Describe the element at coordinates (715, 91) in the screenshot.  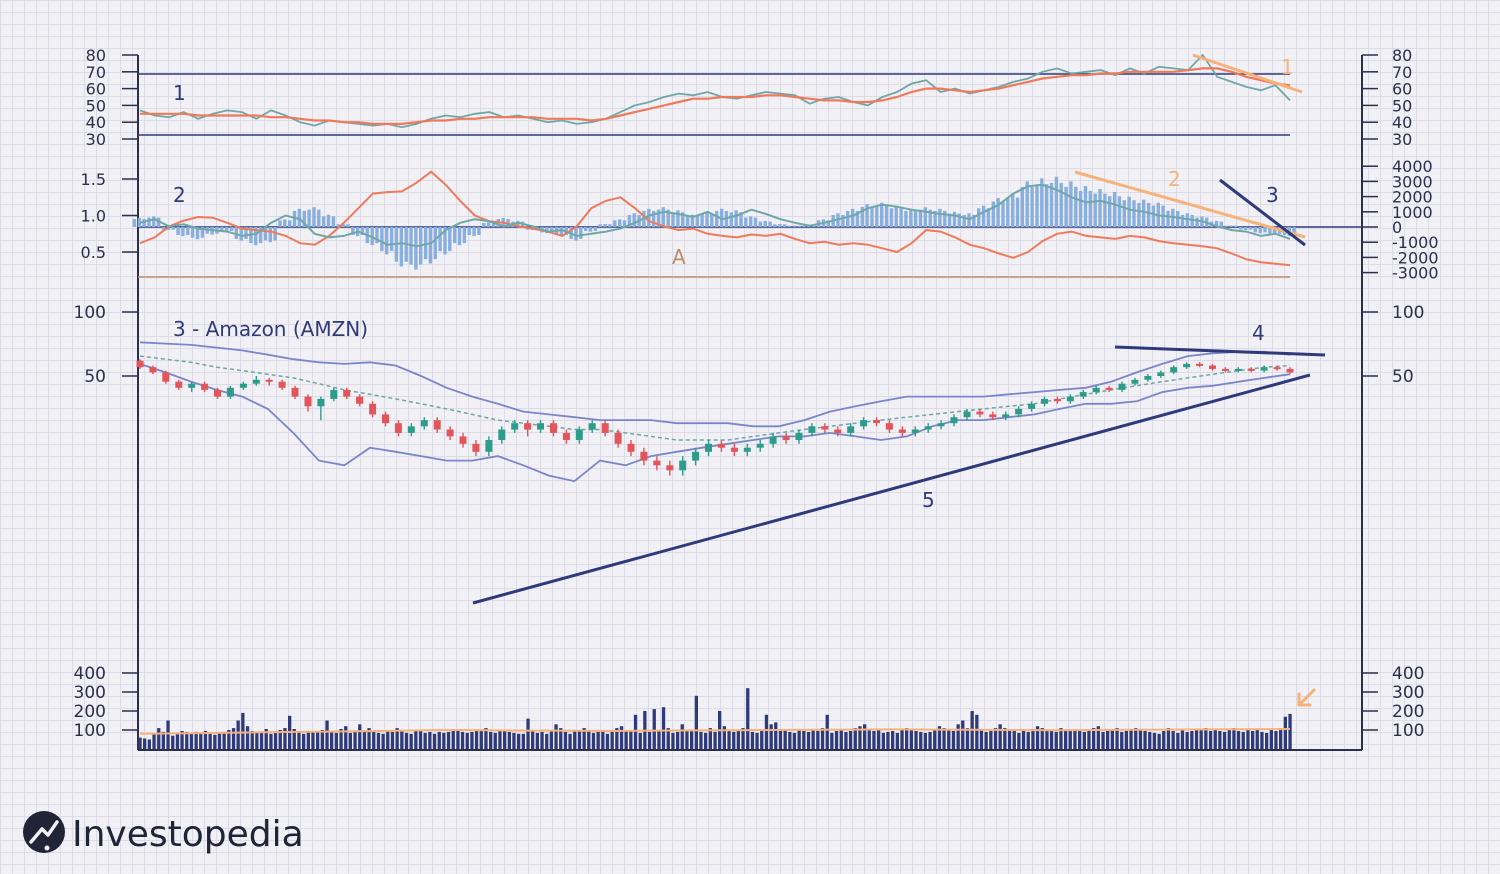
I see `rsi-series` at that location.